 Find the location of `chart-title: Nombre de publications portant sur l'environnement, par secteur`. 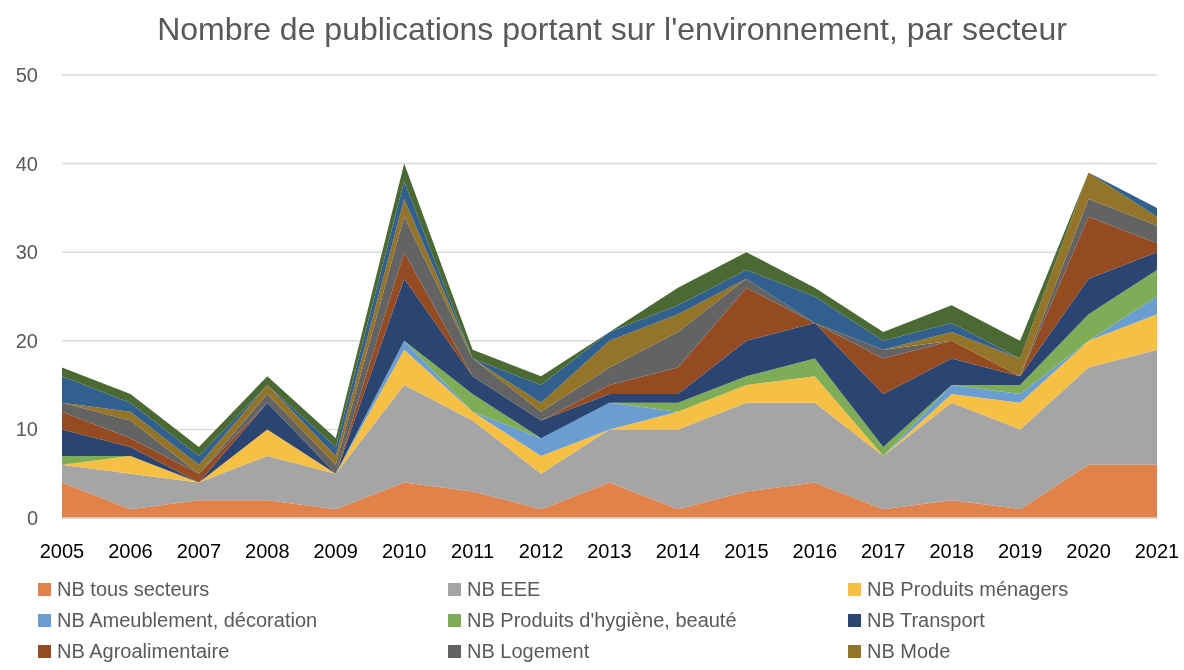

chart-title: Nombre de publications portant sur l'environnement, par secteur is located at coordinates (612, 29).